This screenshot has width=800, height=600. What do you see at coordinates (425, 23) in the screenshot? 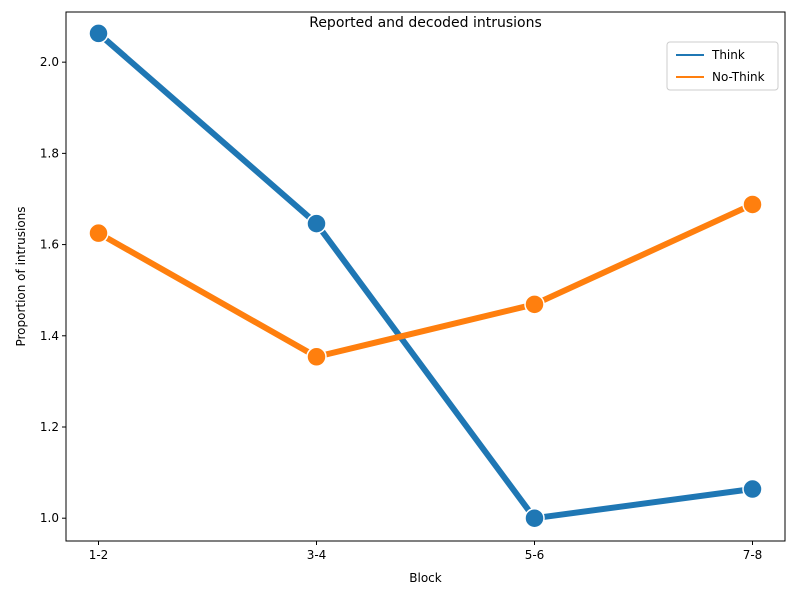
I see `chart-title: Reported and decoded intrusions` at bounding box center [425, 23].